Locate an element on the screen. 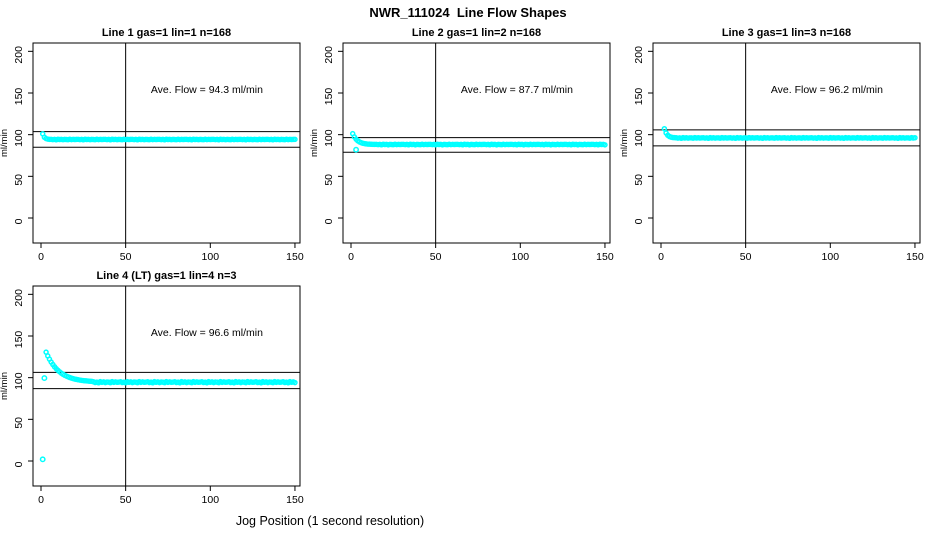 The image size is (936, 540). x-axis-label: Jog Position (1 second resolution) is located at coordinates (330, 521).